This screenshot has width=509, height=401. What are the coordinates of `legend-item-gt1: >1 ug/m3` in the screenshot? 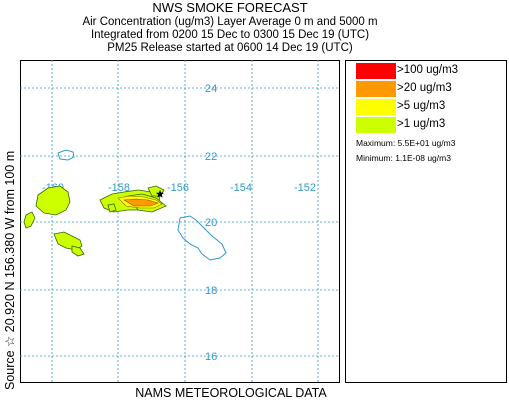 It's located at (432, 125).